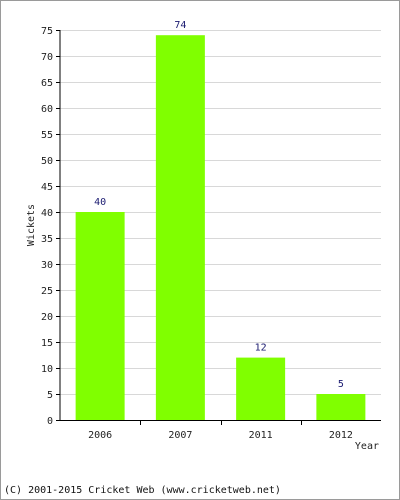 The width and height of the screenshot is (400, 500). Describe the element at coordinates (47, 187) in the screenshot. I see `y-tick-label: 45` at that location.